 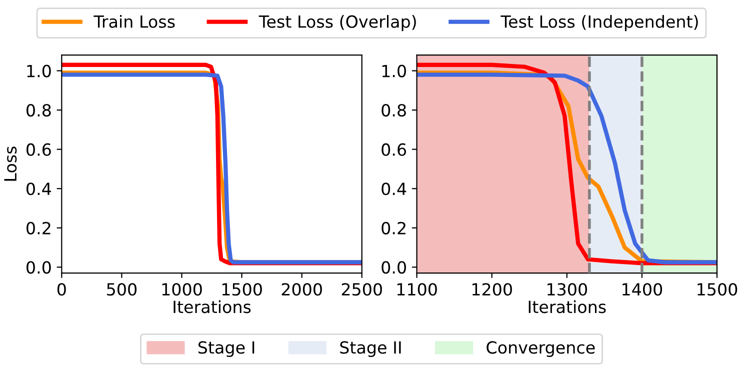 I want to click on x-tick-label: 2500, so click(x=362, y=289).